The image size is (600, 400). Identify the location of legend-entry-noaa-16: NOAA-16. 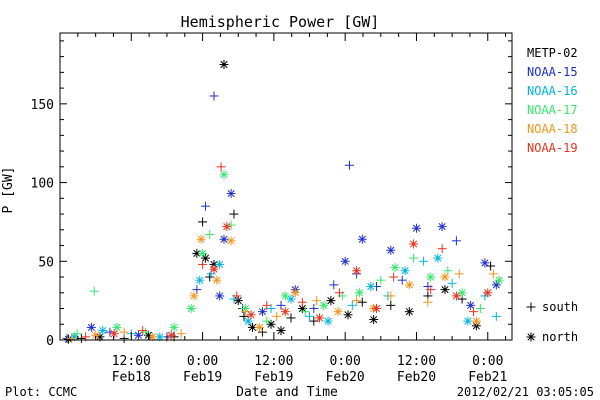
(552, 91).